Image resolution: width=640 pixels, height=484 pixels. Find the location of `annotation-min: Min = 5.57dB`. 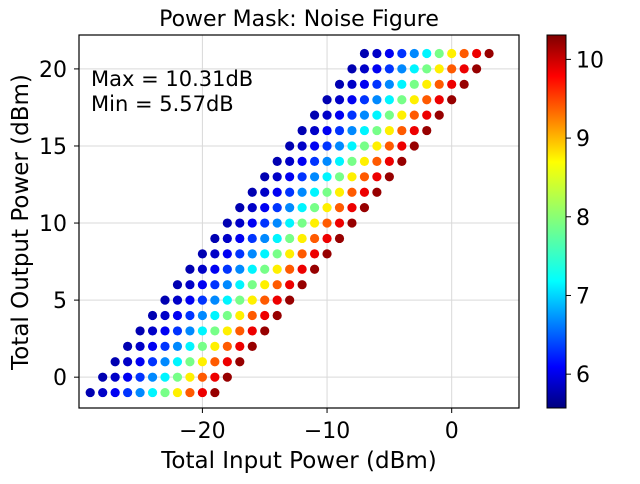

annotation-min: Min = 5.57dB is located at coordinates (162, 104).